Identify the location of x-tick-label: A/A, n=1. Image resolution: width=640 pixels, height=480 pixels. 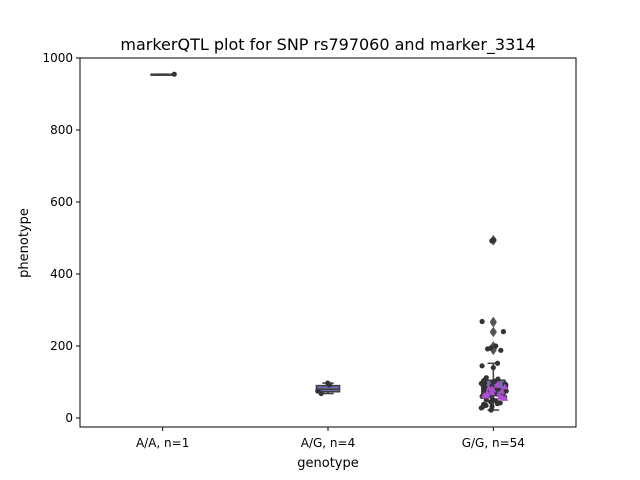
(162, 443).